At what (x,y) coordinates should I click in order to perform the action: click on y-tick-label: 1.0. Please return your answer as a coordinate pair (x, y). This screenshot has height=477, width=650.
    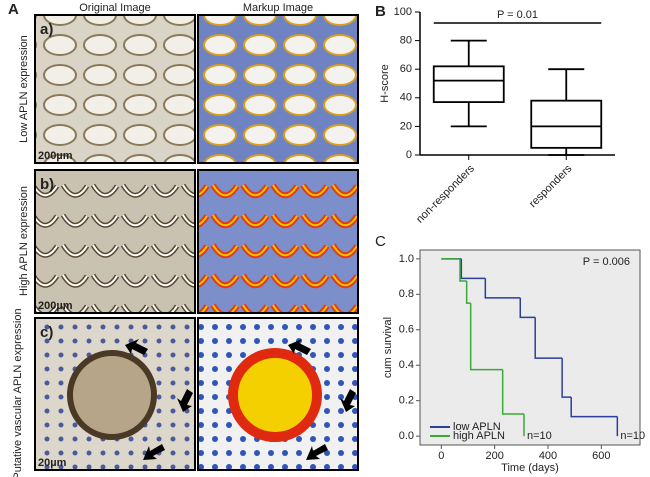
    Looking at the image, I should click on (406, 259).